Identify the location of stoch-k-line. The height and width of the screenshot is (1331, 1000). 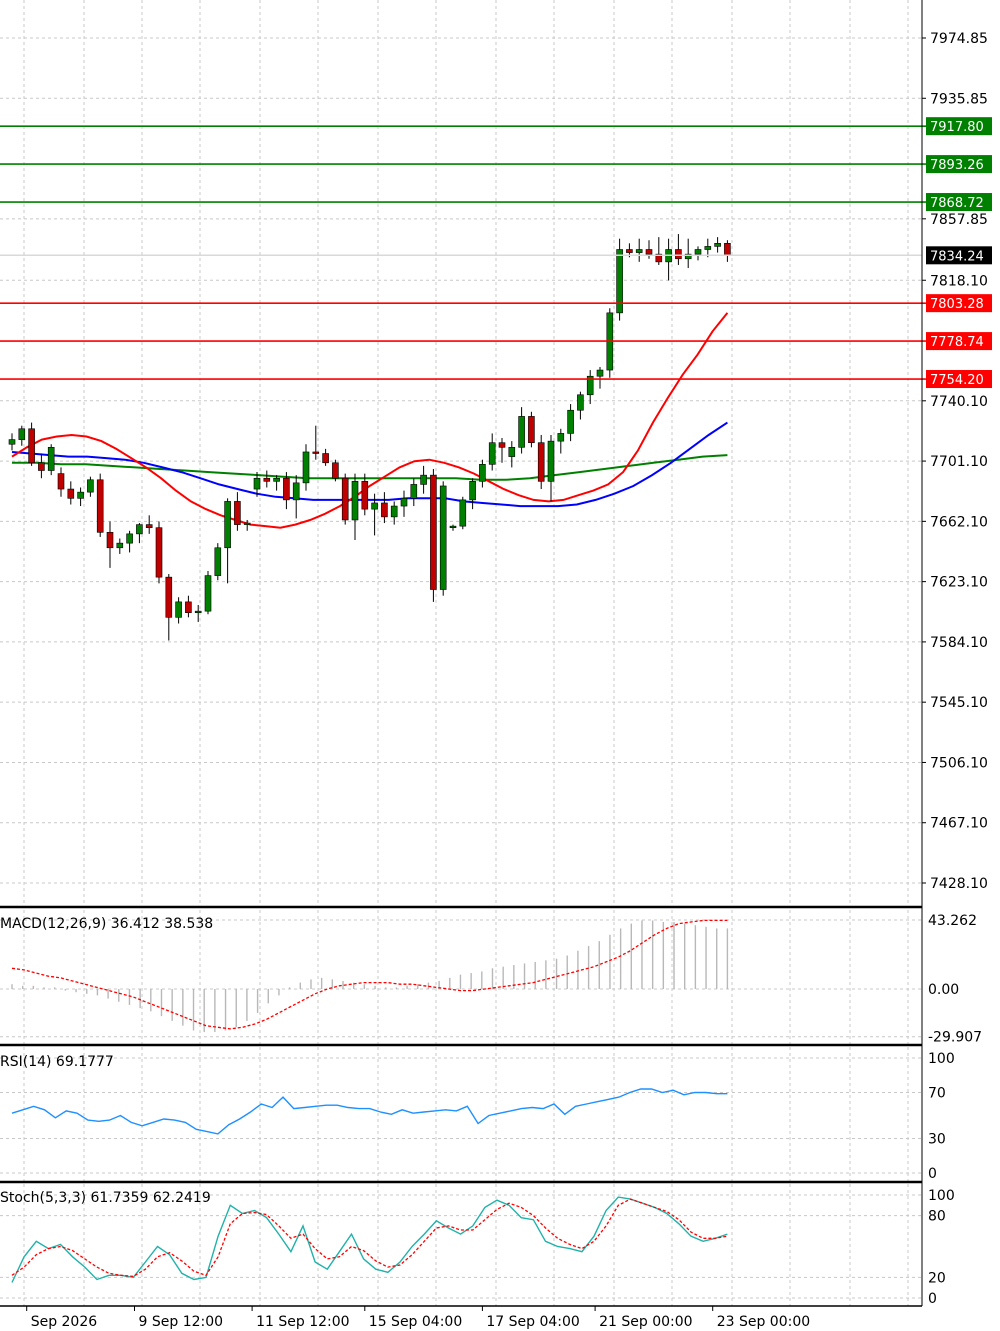
(369, 1239).